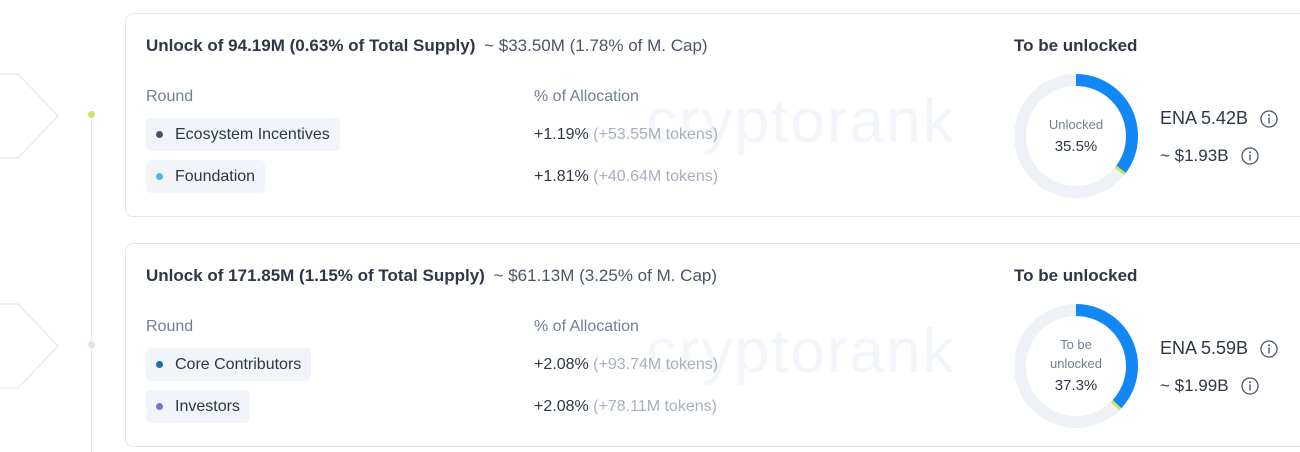 This screenshot has height=452, width=1300. What do you see at coordinates (1204, 348) in the screenshot?
I see `token-amount: ENA 5.59B` at bounding box center [1204, 348].